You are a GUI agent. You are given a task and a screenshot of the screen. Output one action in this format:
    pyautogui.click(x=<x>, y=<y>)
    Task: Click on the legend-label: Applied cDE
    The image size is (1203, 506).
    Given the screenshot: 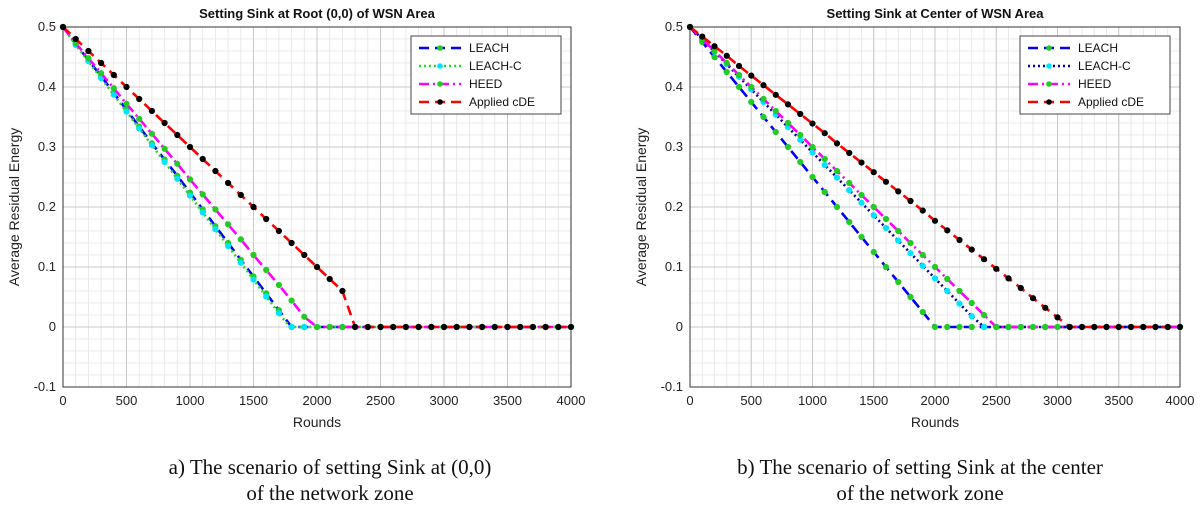 What is the action you would take?
    pyautogui.click(x=1111, y=102)
    